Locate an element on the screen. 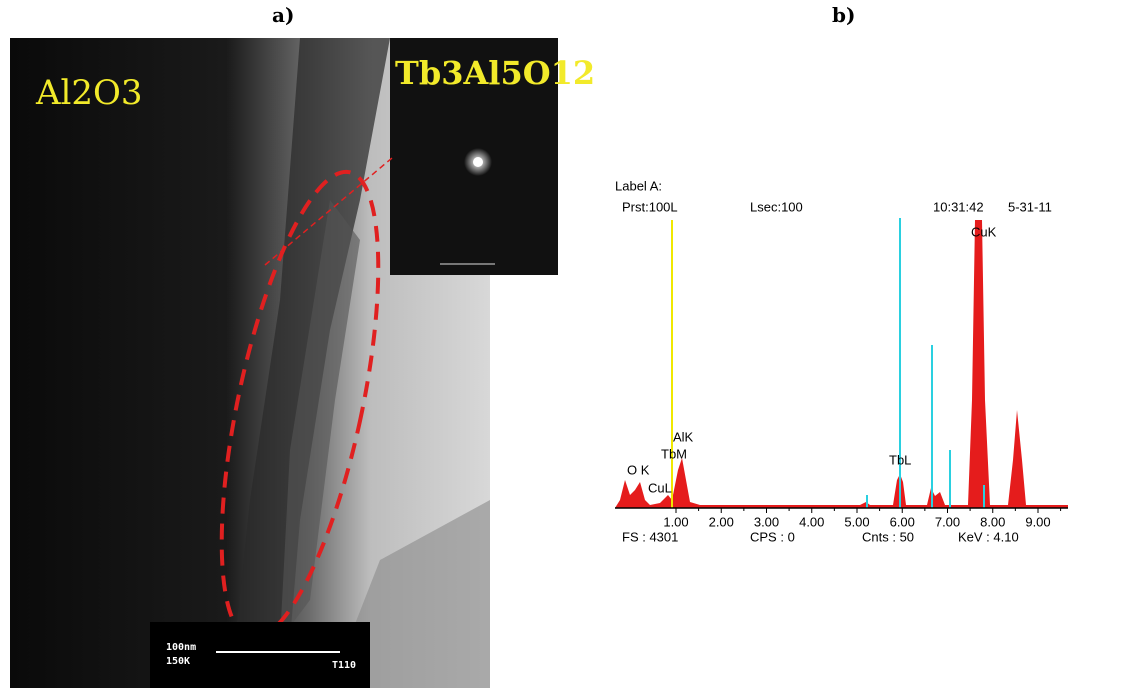 This screenshot has width=1130, height=688. header-text: Prst:100L is located at coordinates (650, 206).